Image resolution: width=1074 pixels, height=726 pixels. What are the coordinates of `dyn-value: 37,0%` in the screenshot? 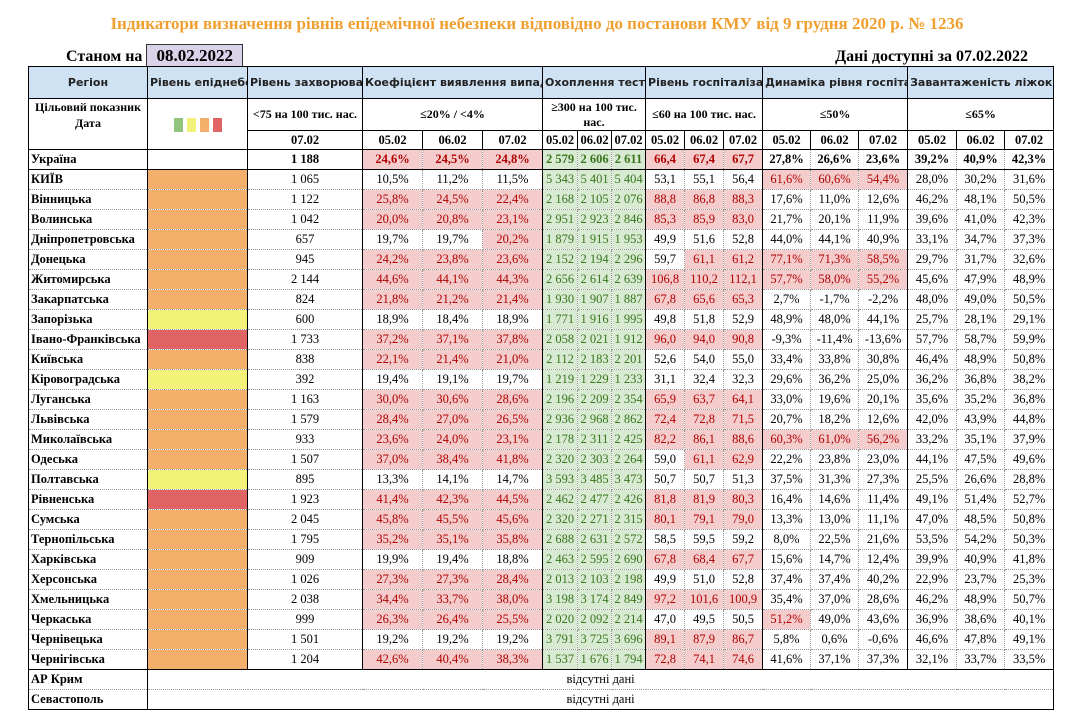 It's located at (835, 599).